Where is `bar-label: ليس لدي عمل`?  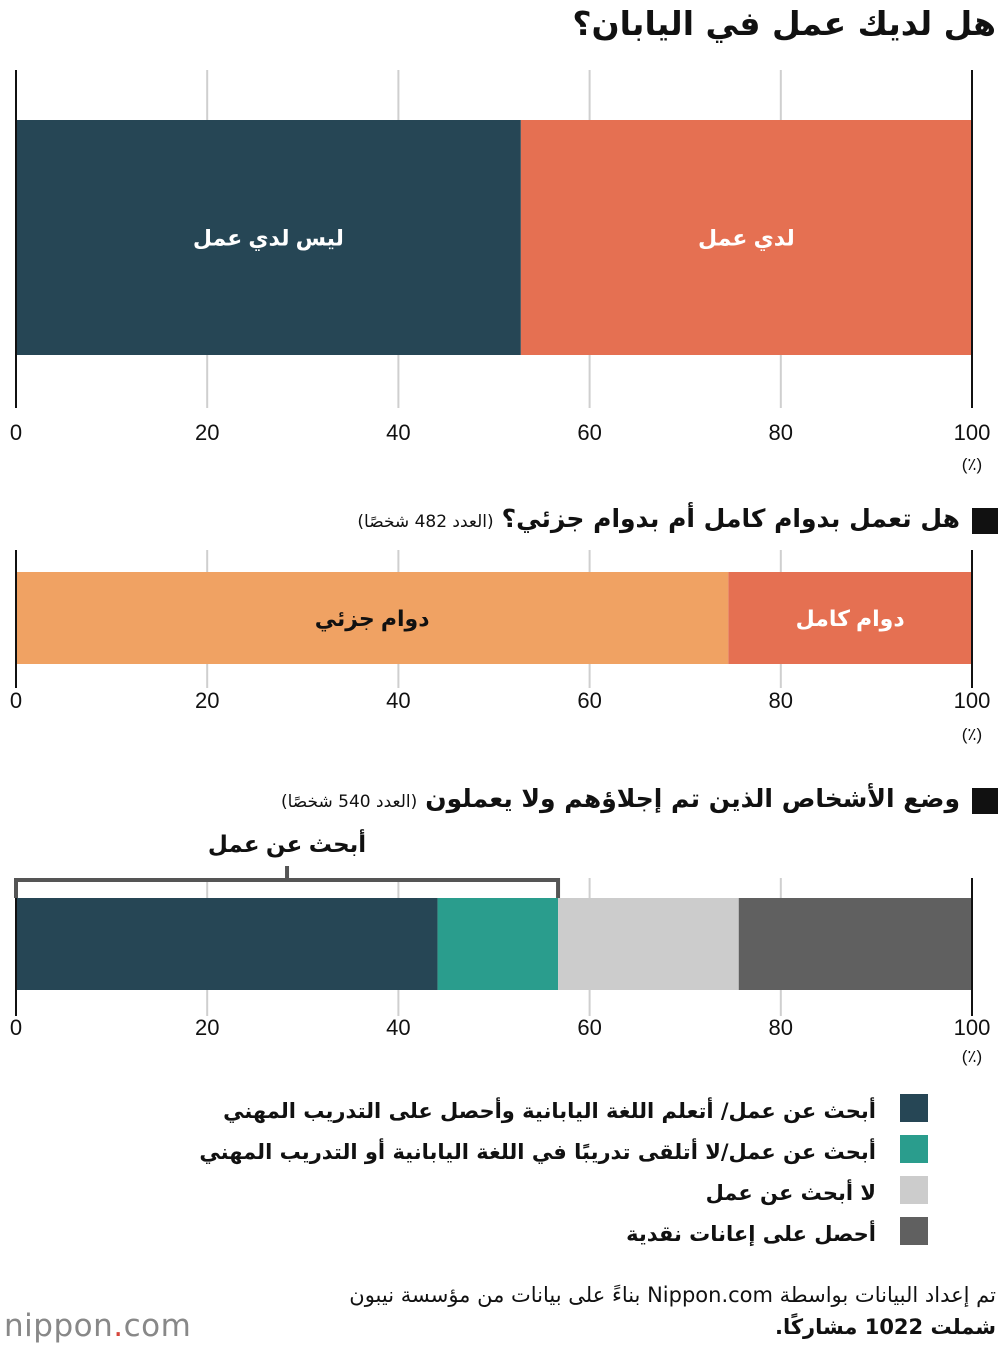
bar-label: ليس لدي عمل is located at coordinates (268, 239).